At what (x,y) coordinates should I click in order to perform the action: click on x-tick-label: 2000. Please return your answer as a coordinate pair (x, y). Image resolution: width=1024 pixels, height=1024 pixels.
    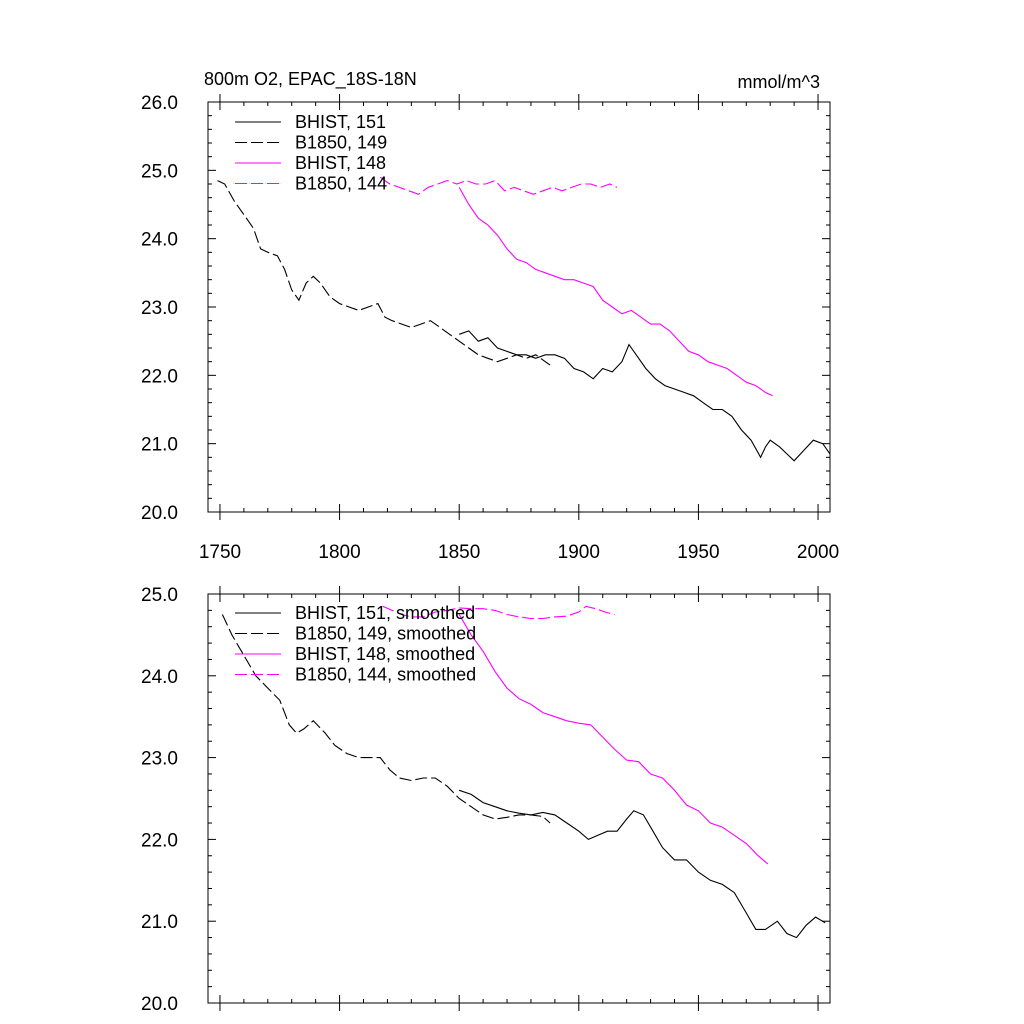
    Looking at the image, I should click on (818, 552).